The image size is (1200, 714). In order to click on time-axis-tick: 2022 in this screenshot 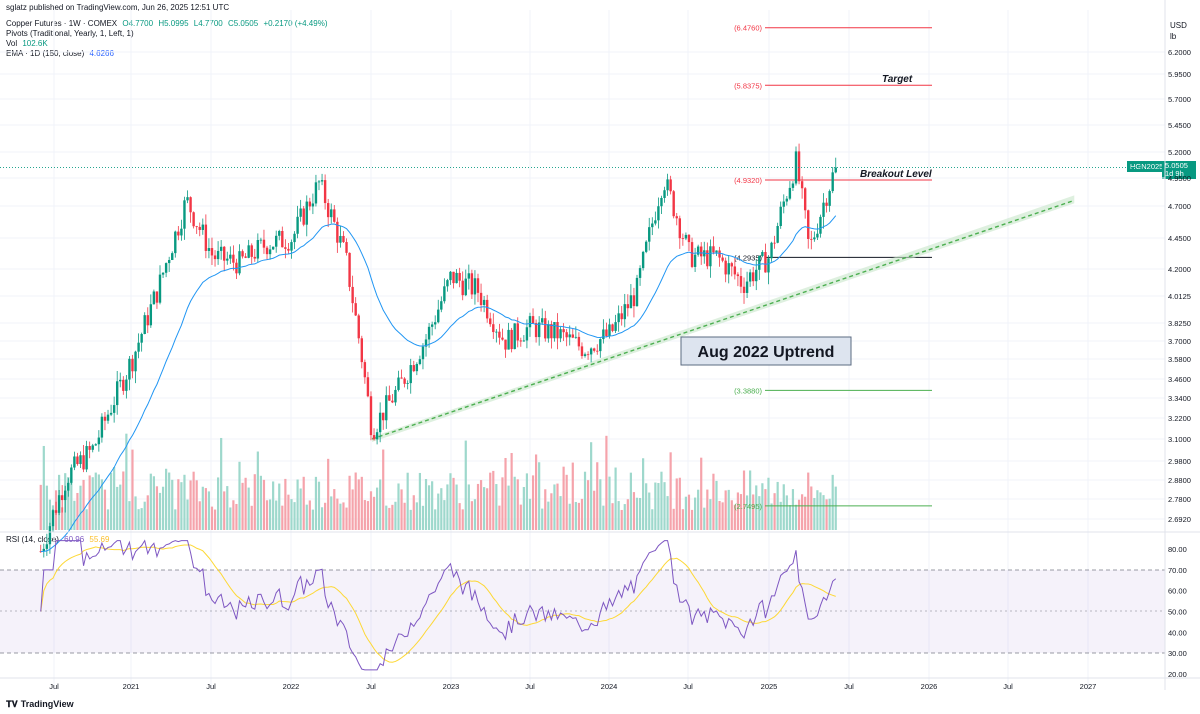, I will do `click(291, 686)`.